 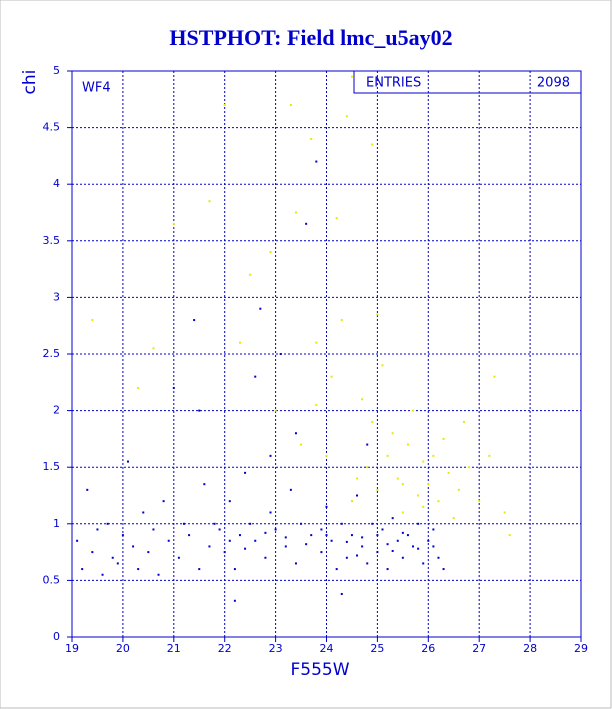 What do you see at coordinates (56, 636) in the screenshot?
I see `y-tick-label: 0` at bounding box center [56, 636].